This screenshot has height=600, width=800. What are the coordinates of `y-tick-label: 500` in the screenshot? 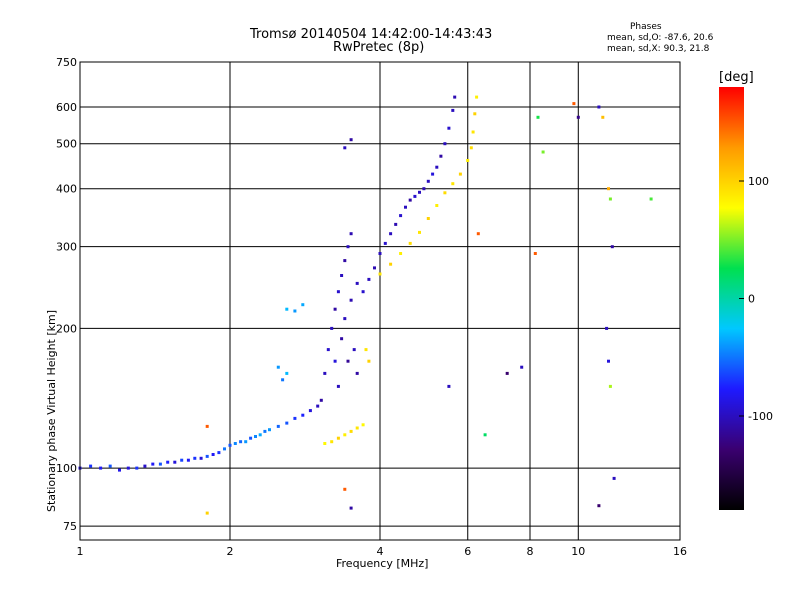 It's located at (66, 144).